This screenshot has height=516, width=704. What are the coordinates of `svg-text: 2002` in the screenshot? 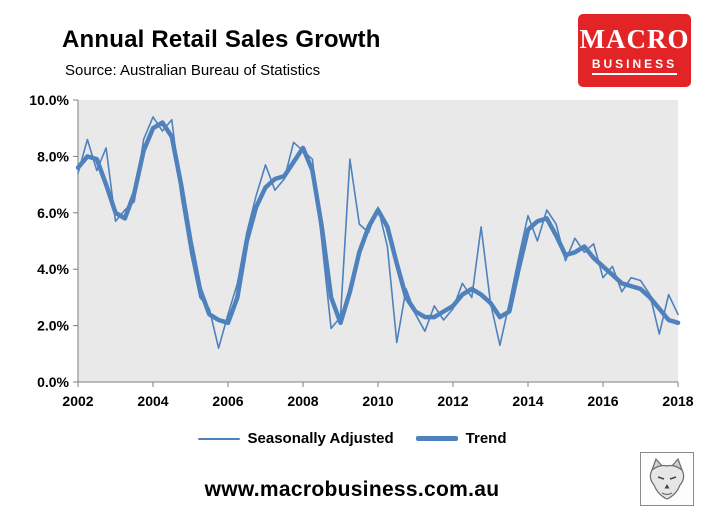 It's located at (77, 401).